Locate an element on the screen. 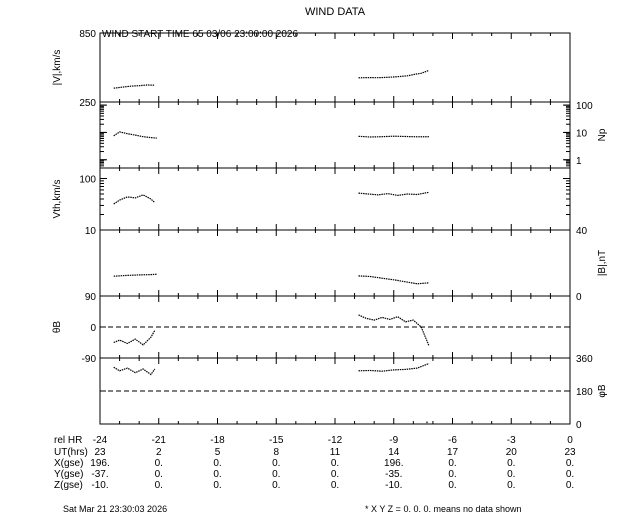 Image resolution: width=640 pixels, height=512 pixels. ephemeris-value: 5 is located at coordinates (218, 452).